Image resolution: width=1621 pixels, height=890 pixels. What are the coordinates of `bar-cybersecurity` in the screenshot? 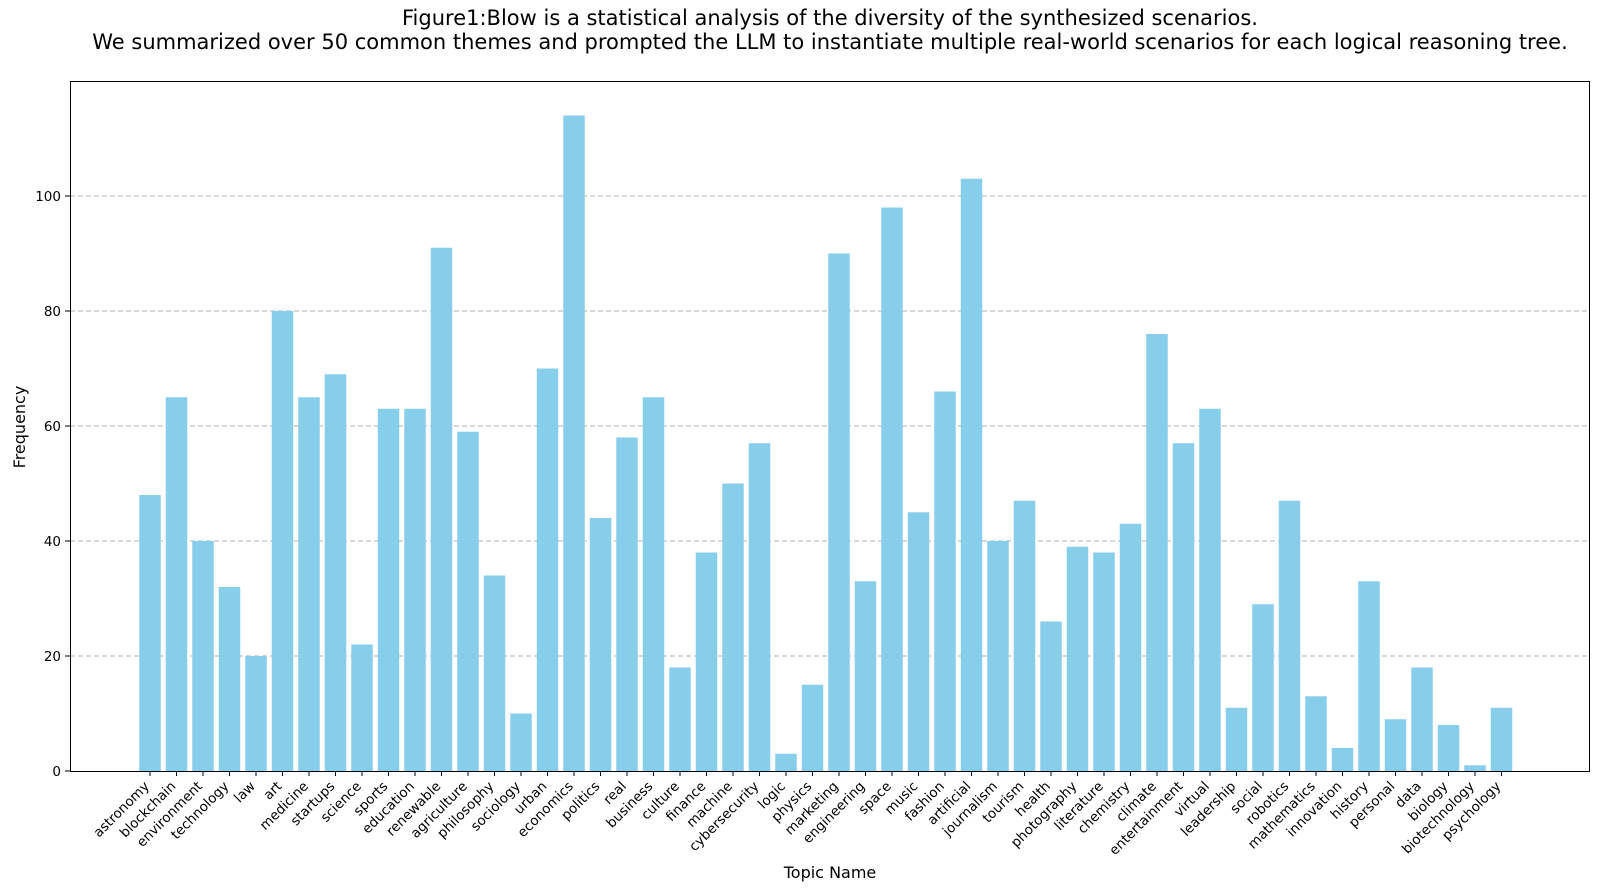 It's located at (759, 607).